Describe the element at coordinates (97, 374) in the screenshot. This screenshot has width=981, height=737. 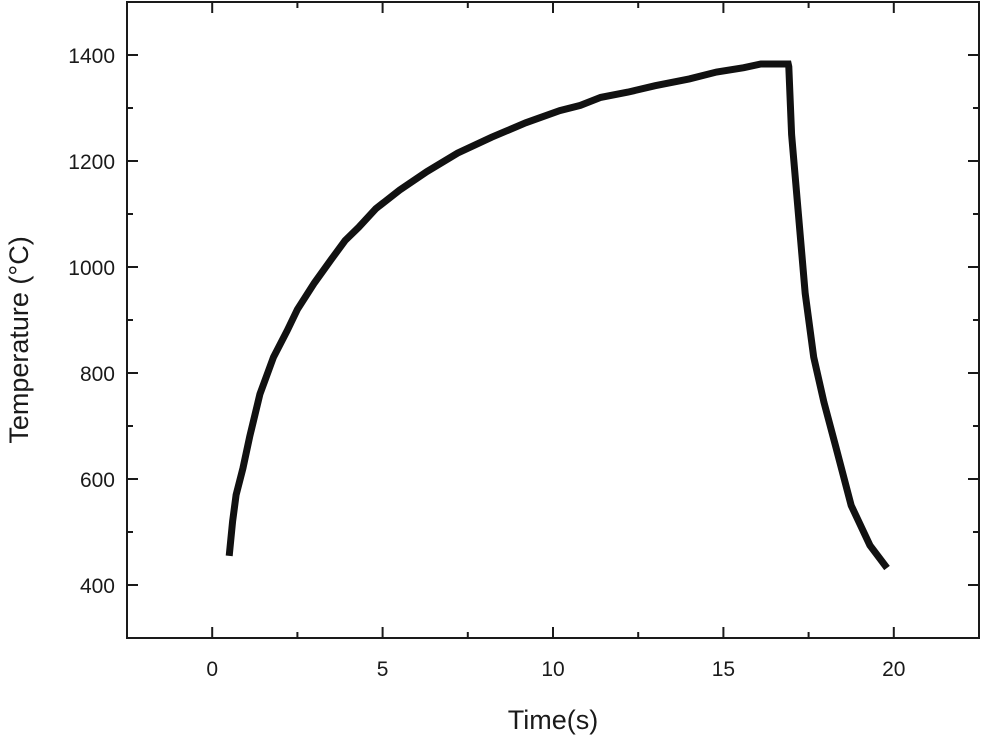
I see `y-tick-label: 800` at that location.